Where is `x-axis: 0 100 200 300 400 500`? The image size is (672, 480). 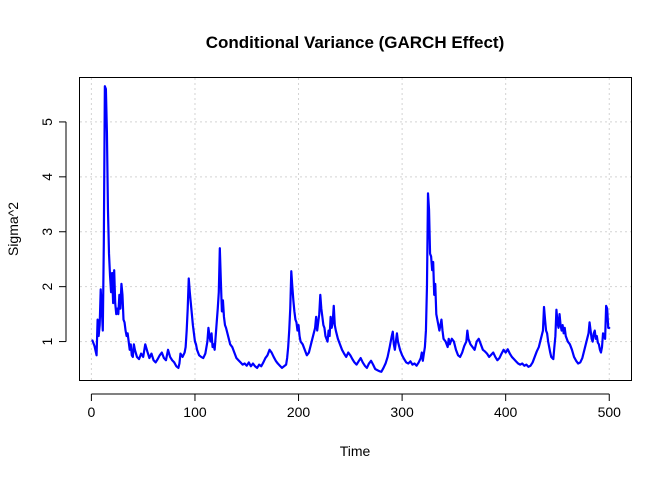 x-axis: 0 100 200 300 400 500 is located at coordinates (354, 406).